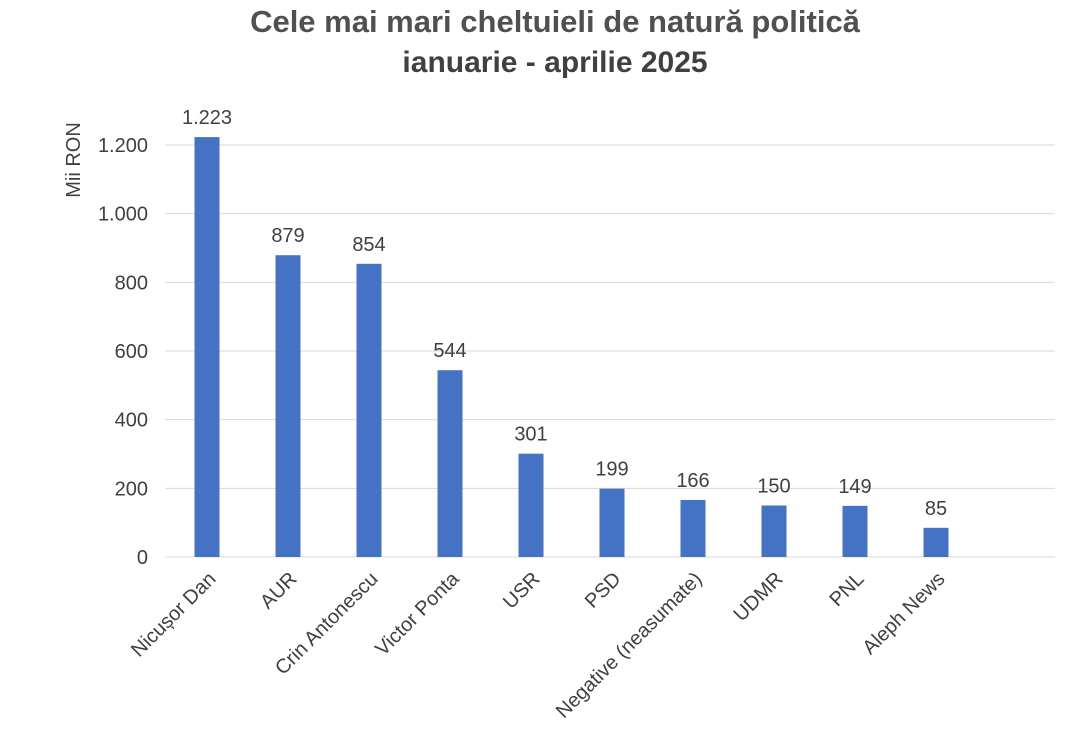  I want to click on bar-value-label: 301, so click(530, 435).